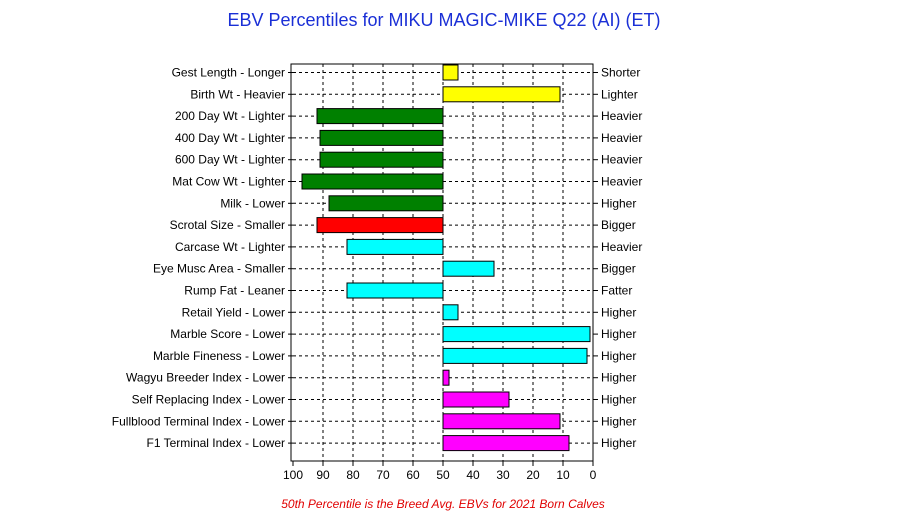  Describe the element at coordinates (468, 268) in the screenshot. I see `bar-eye-musc-area-smaller` at that location.